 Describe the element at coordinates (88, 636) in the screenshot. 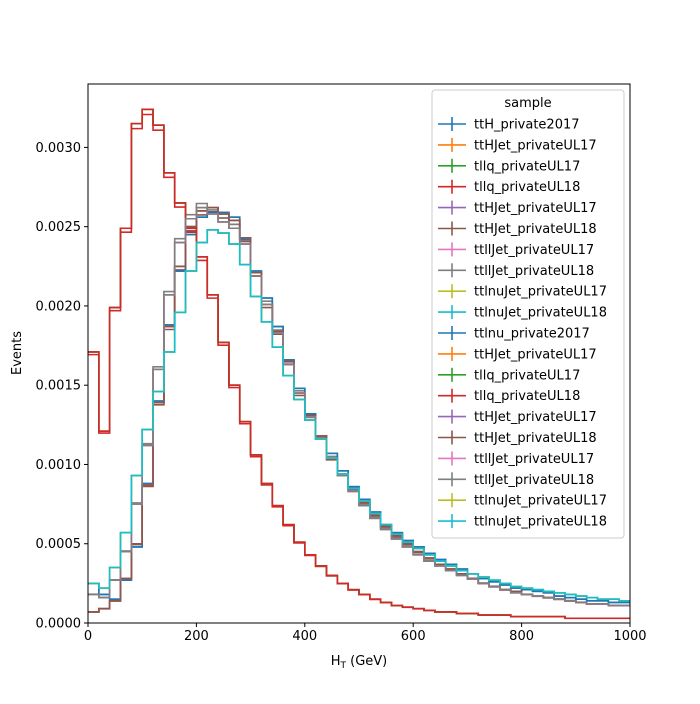

I see `x-tick-label: 0` at that location.